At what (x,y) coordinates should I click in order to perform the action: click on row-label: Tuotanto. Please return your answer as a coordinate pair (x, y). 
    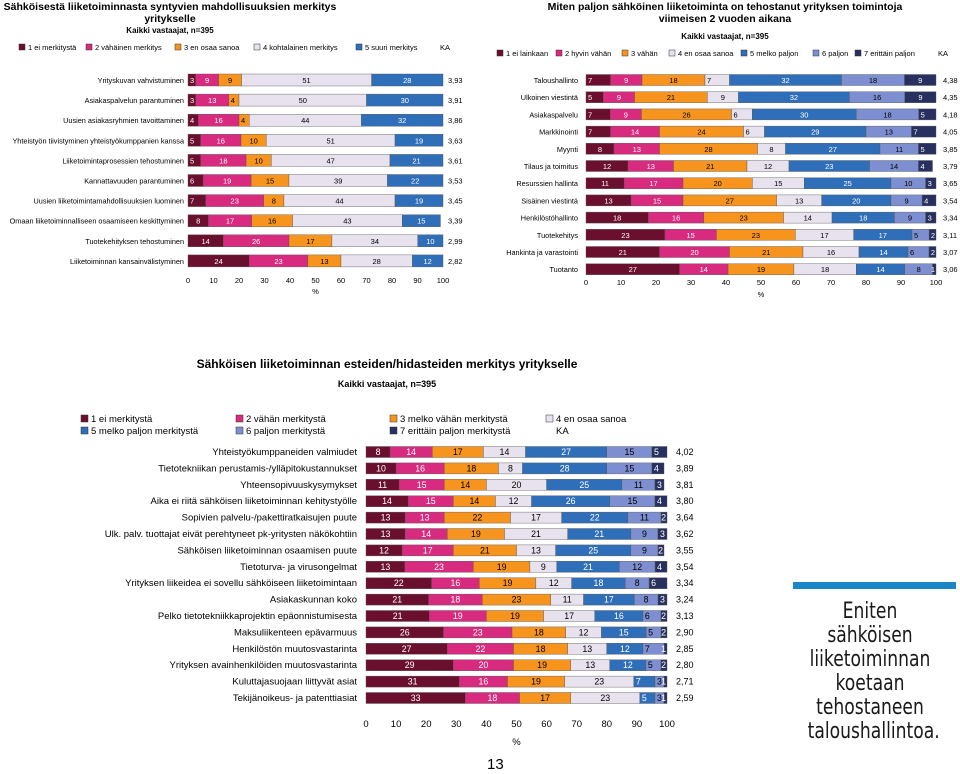
    Looking at the image, I should click on (563, 269).